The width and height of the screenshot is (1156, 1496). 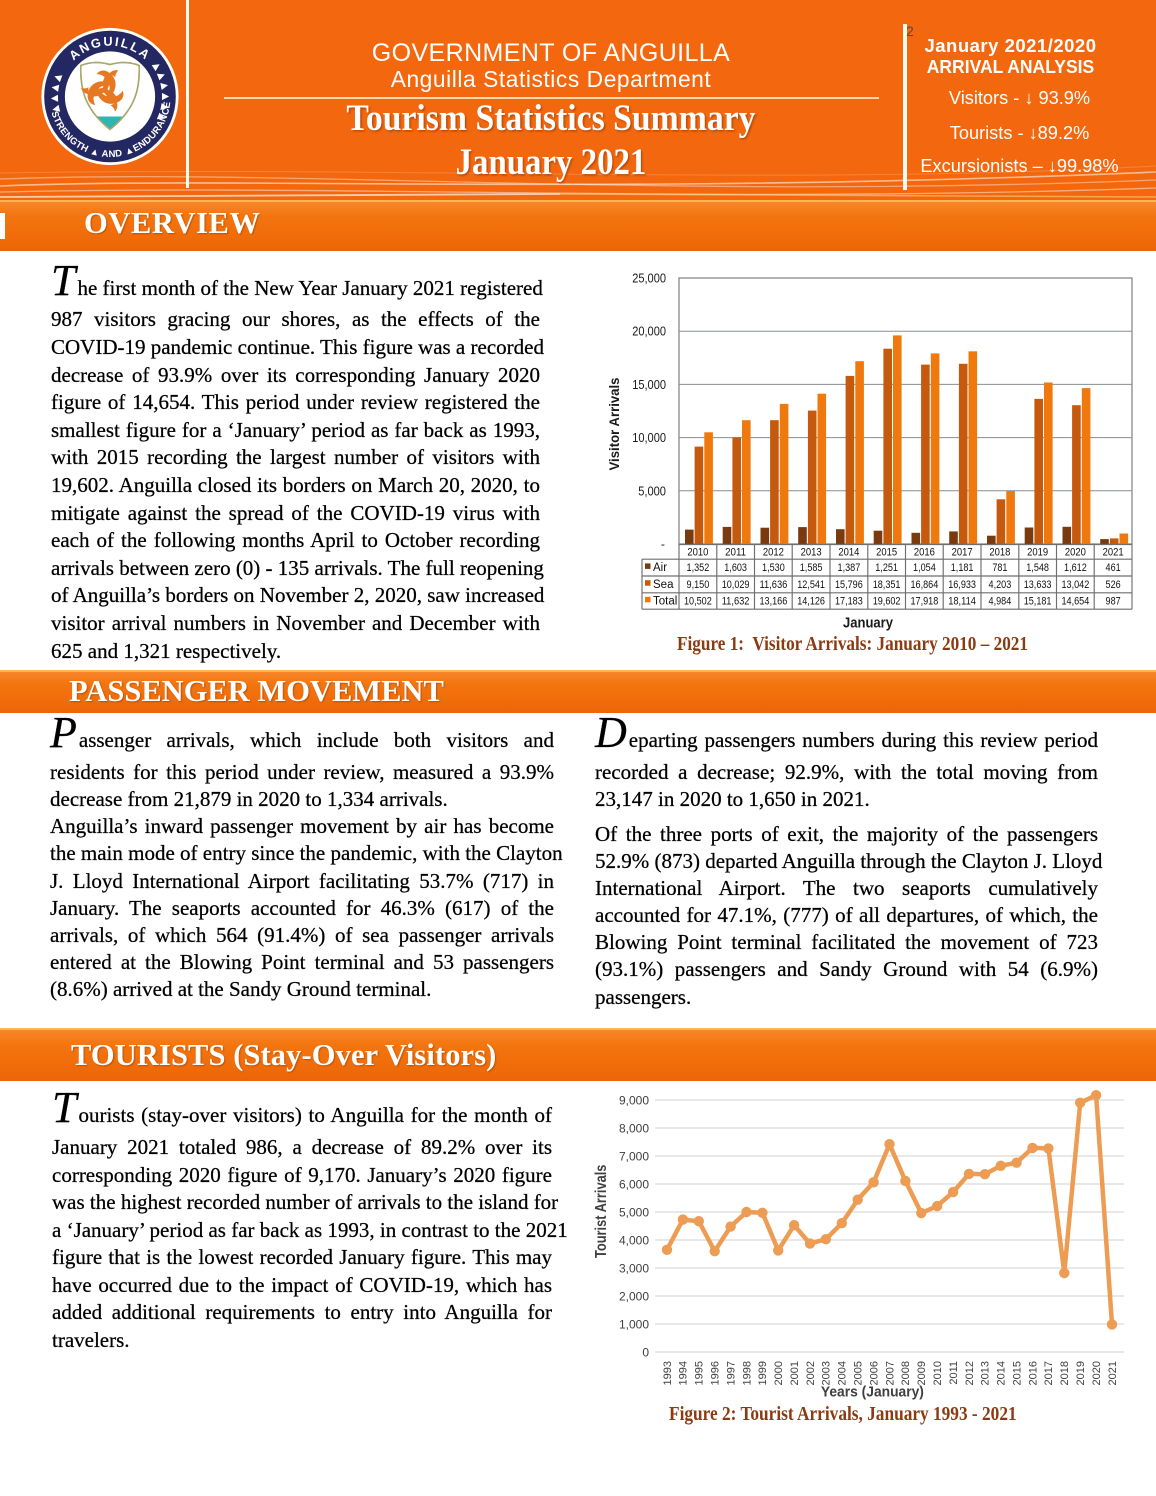 What do you see at coordinates (811, 568) in the screenshot?
I see `svg-text: 1,585` at bounding box center [811, 568].